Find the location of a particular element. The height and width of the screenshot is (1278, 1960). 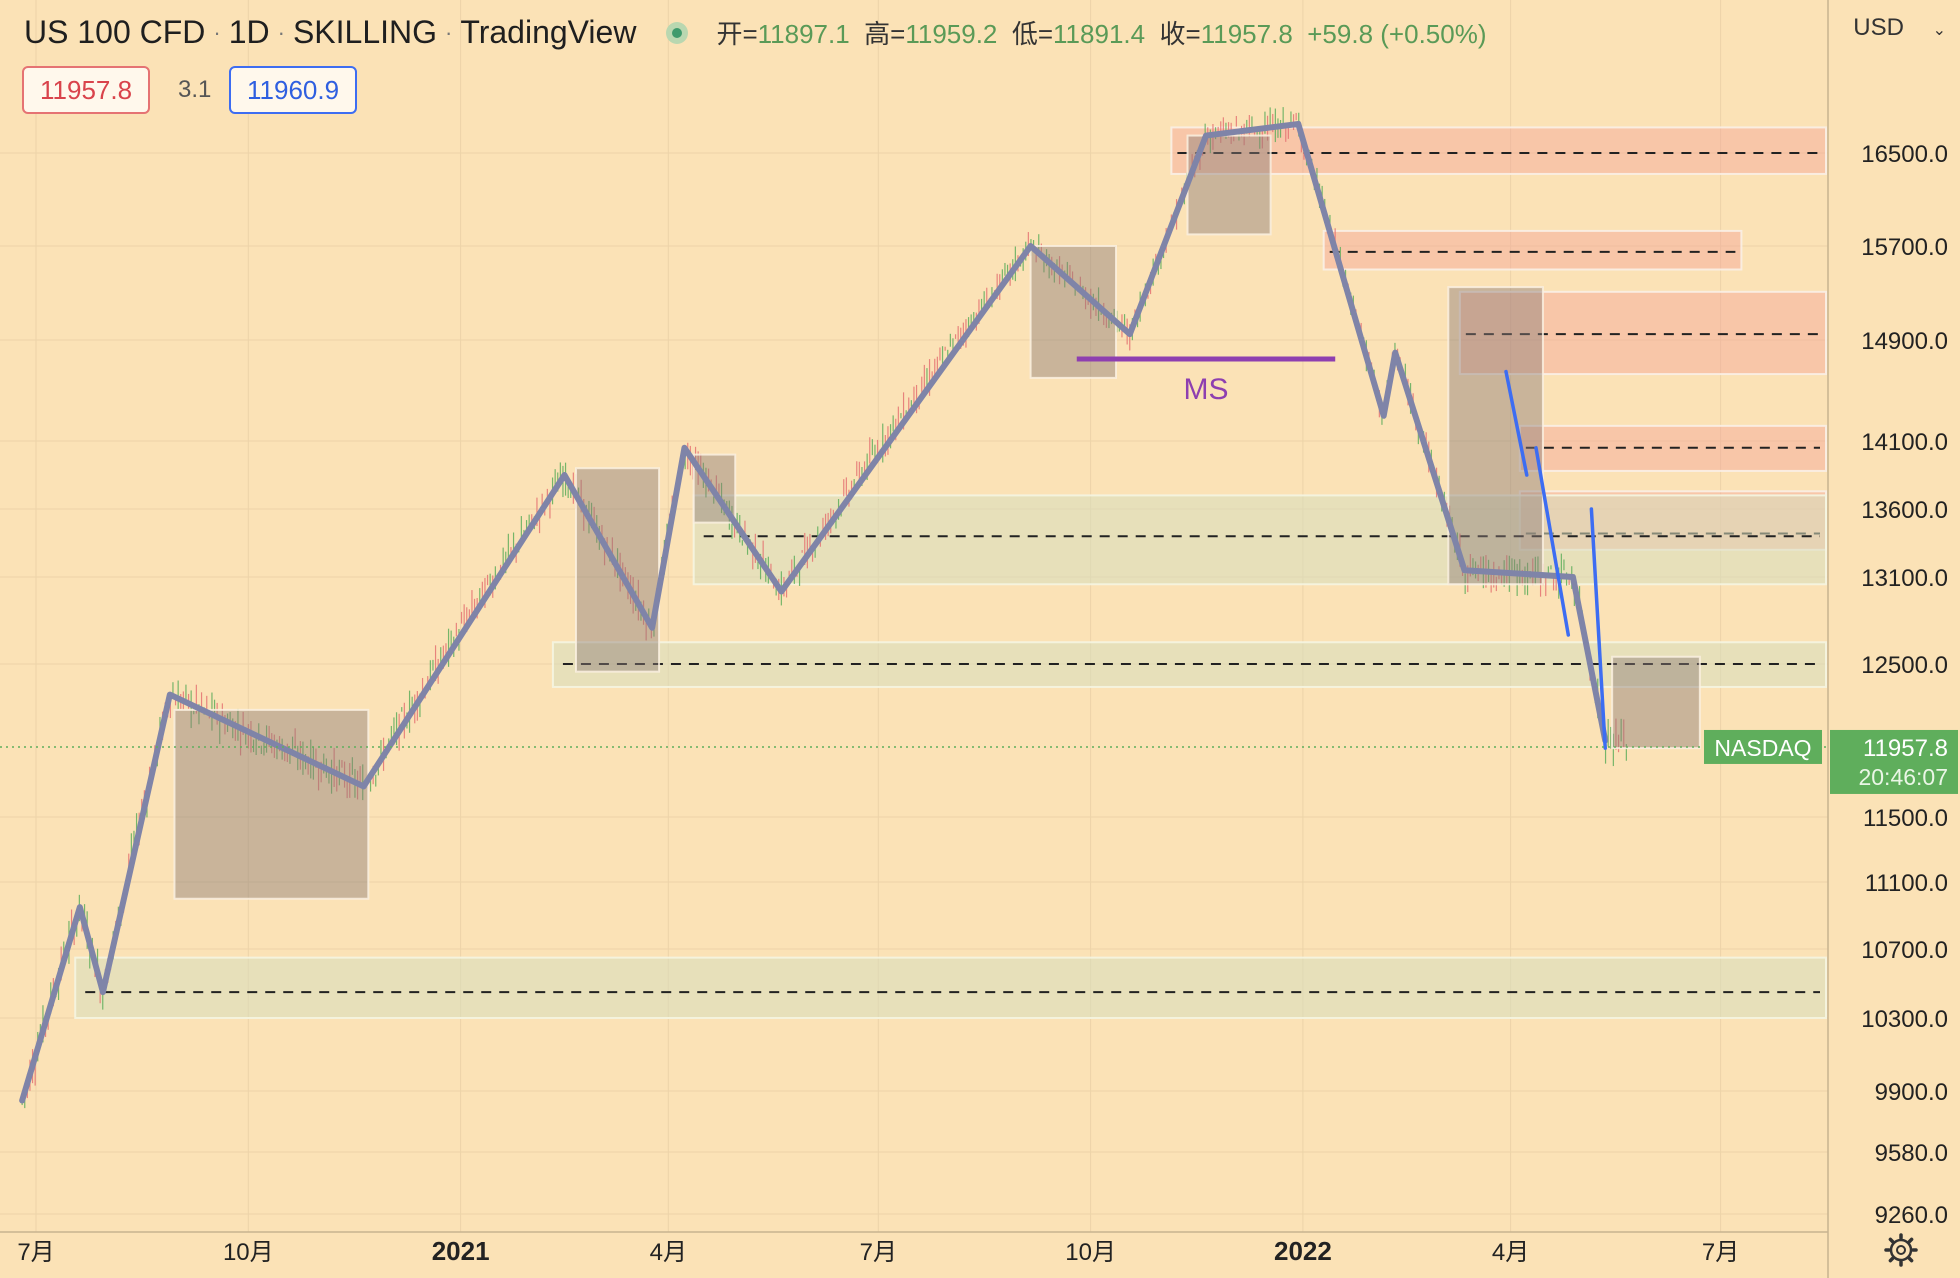

high-value: 11959.2 is located at coordinates (951, 34).